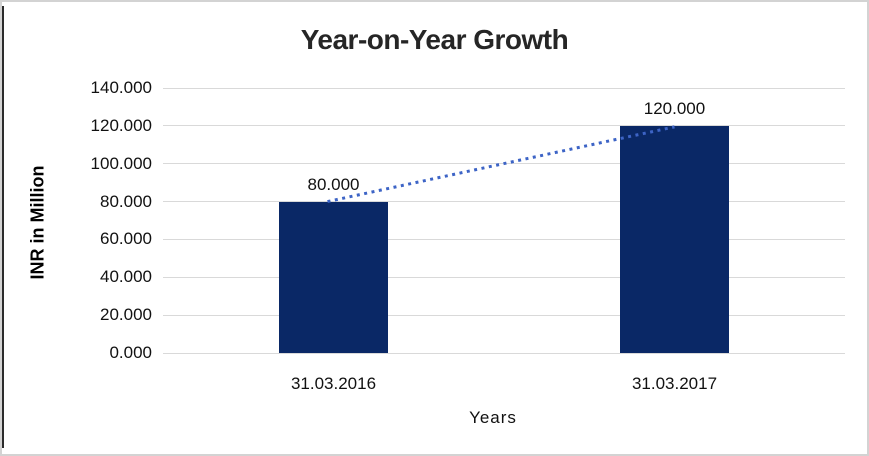  Describe the element at coordinates (674, 383) in the screenshot. I see `x-tick-label: 31.03.2017` at that location.